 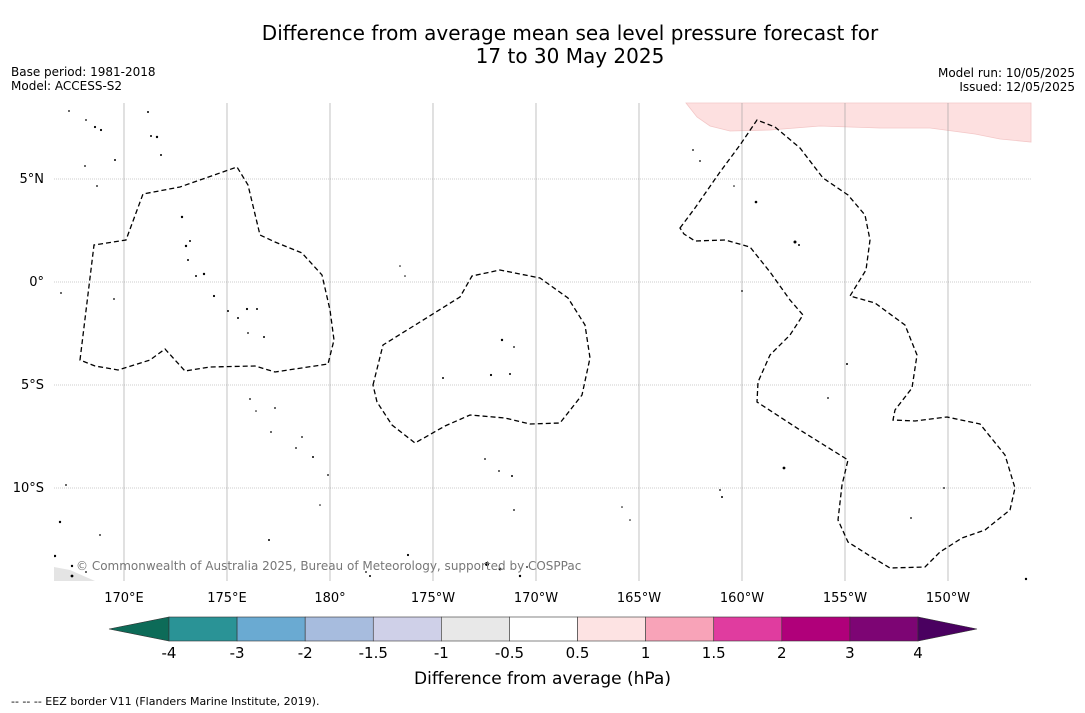 I want to click on colorbar-tick-label: 4, so click(x=918, y=653).